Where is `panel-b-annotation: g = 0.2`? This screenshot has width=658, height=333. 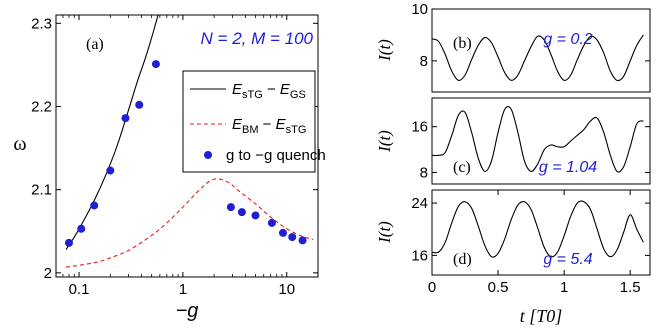 panel-b-annotation: g = 0.2 is located at coordinates (567, 39).